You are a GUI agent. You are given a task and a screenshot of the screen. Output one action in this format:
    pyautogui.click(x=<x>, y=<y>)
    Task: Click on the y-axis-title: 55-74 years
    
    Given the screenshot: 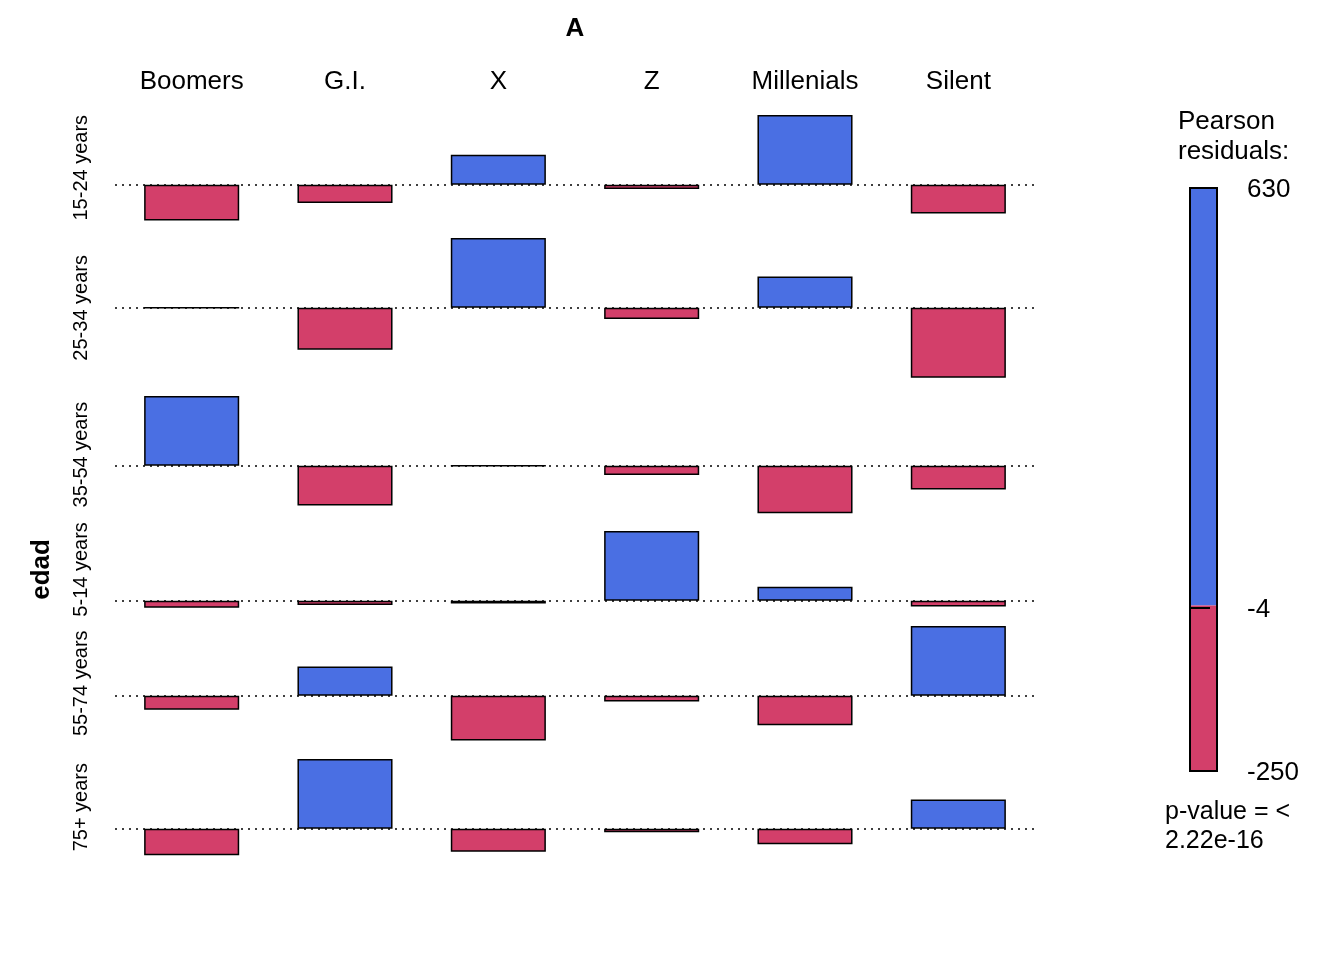 What is the action you would take?
    pyautogui.click(x=80, y=683)
    